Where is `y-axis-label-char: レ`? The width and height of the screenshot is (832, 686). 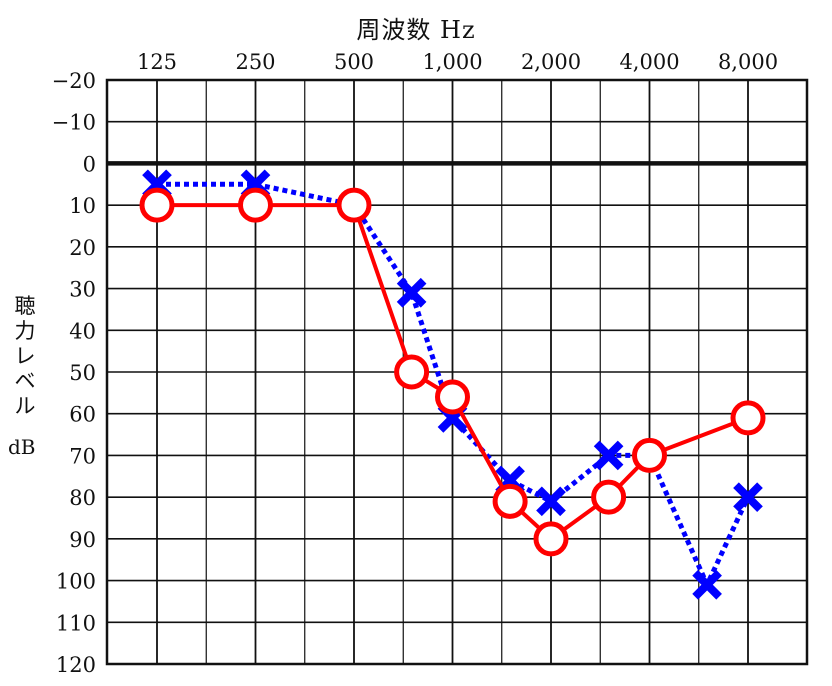 y-axis-label-char: レ is located at coordinates (25, 356).